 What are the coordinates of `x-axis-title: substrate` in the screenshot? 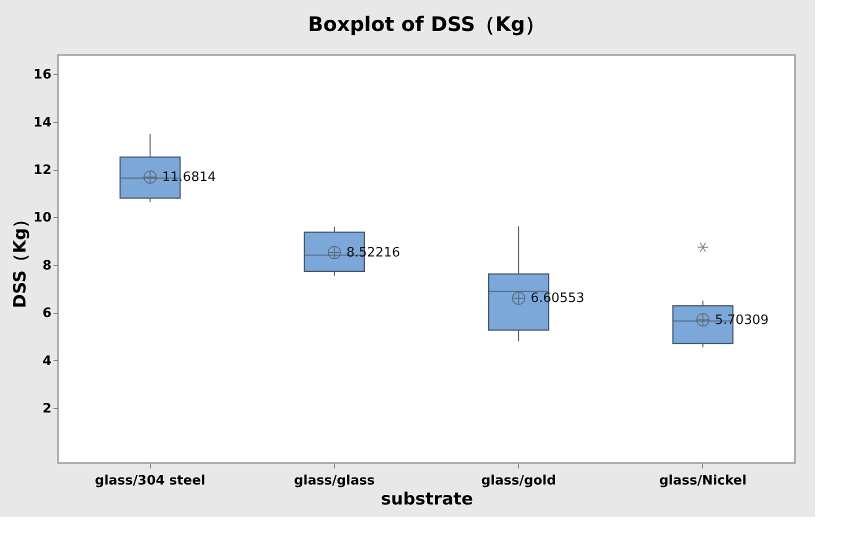 It's located at (427, 500).